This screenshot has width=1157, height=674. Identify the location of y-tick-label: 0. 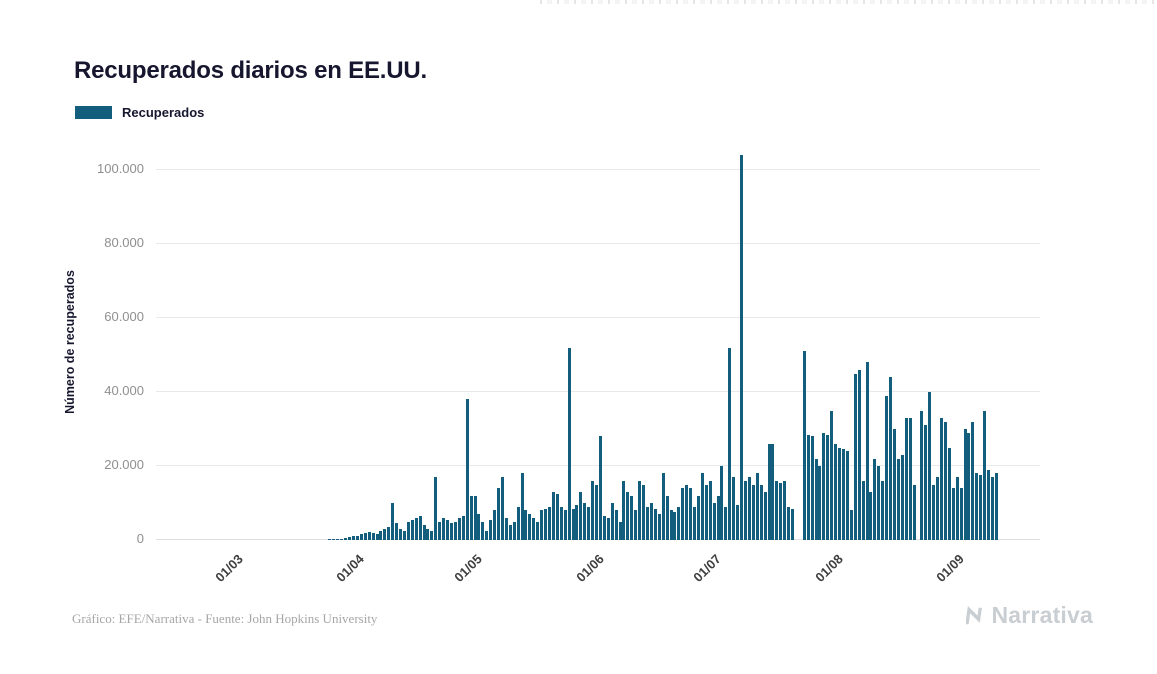
(140, 538).